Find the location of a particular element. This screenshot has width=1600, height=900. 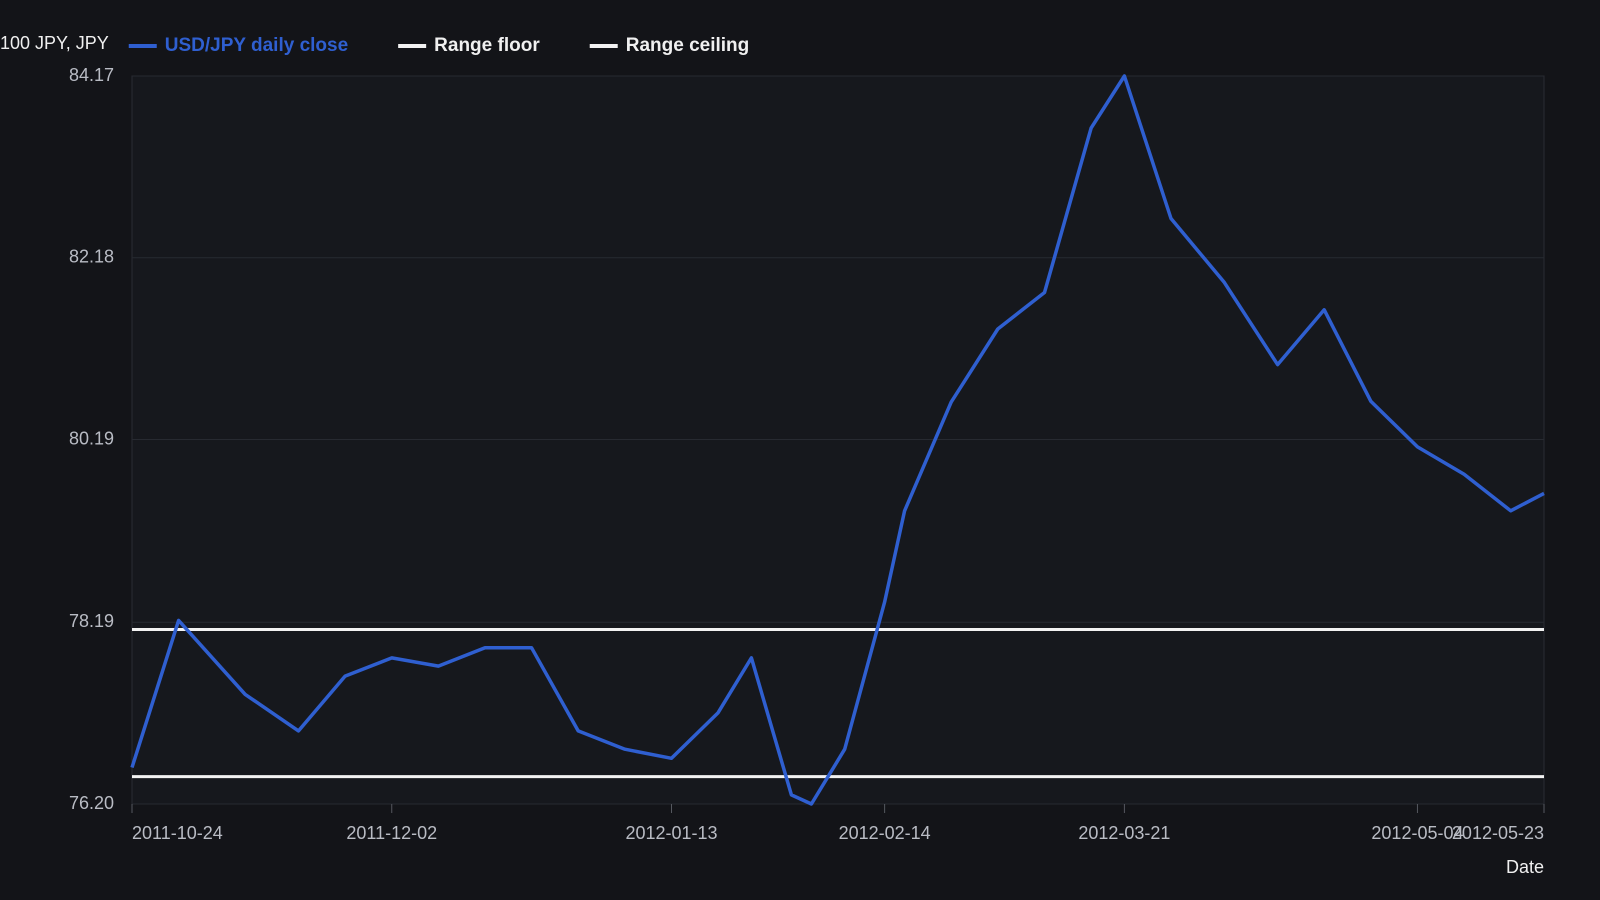

legend-label: USD/JPY daily close is located at coordinates (256, 45).